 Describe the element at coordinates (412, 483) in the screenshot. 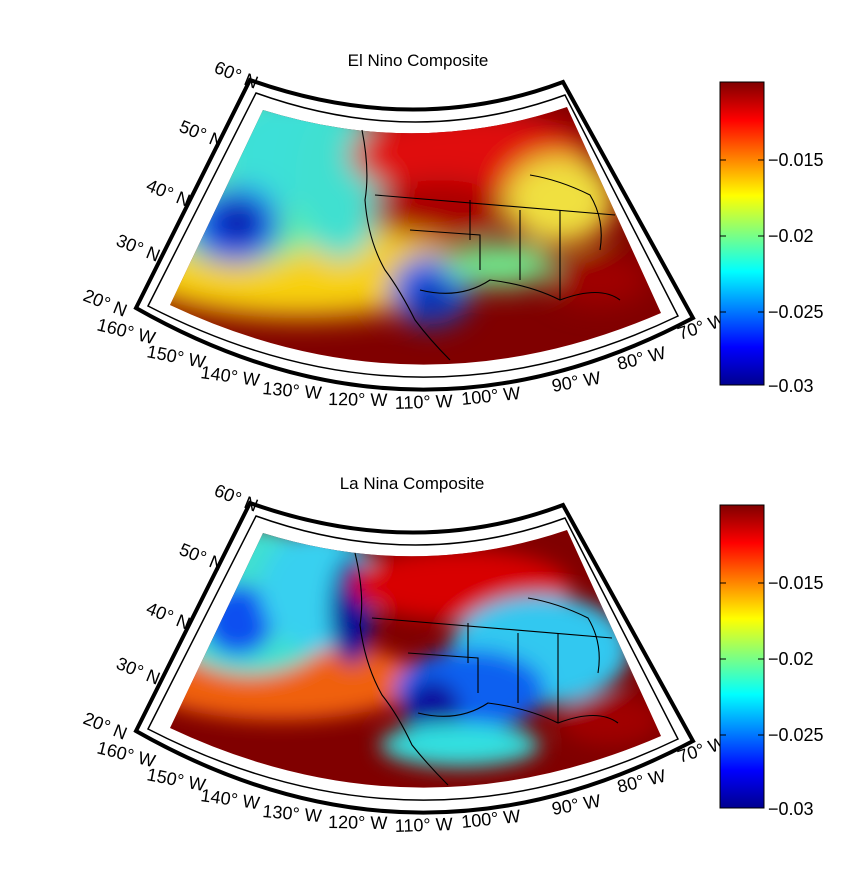

I see `panel-title: La Nina Composite` at that location.